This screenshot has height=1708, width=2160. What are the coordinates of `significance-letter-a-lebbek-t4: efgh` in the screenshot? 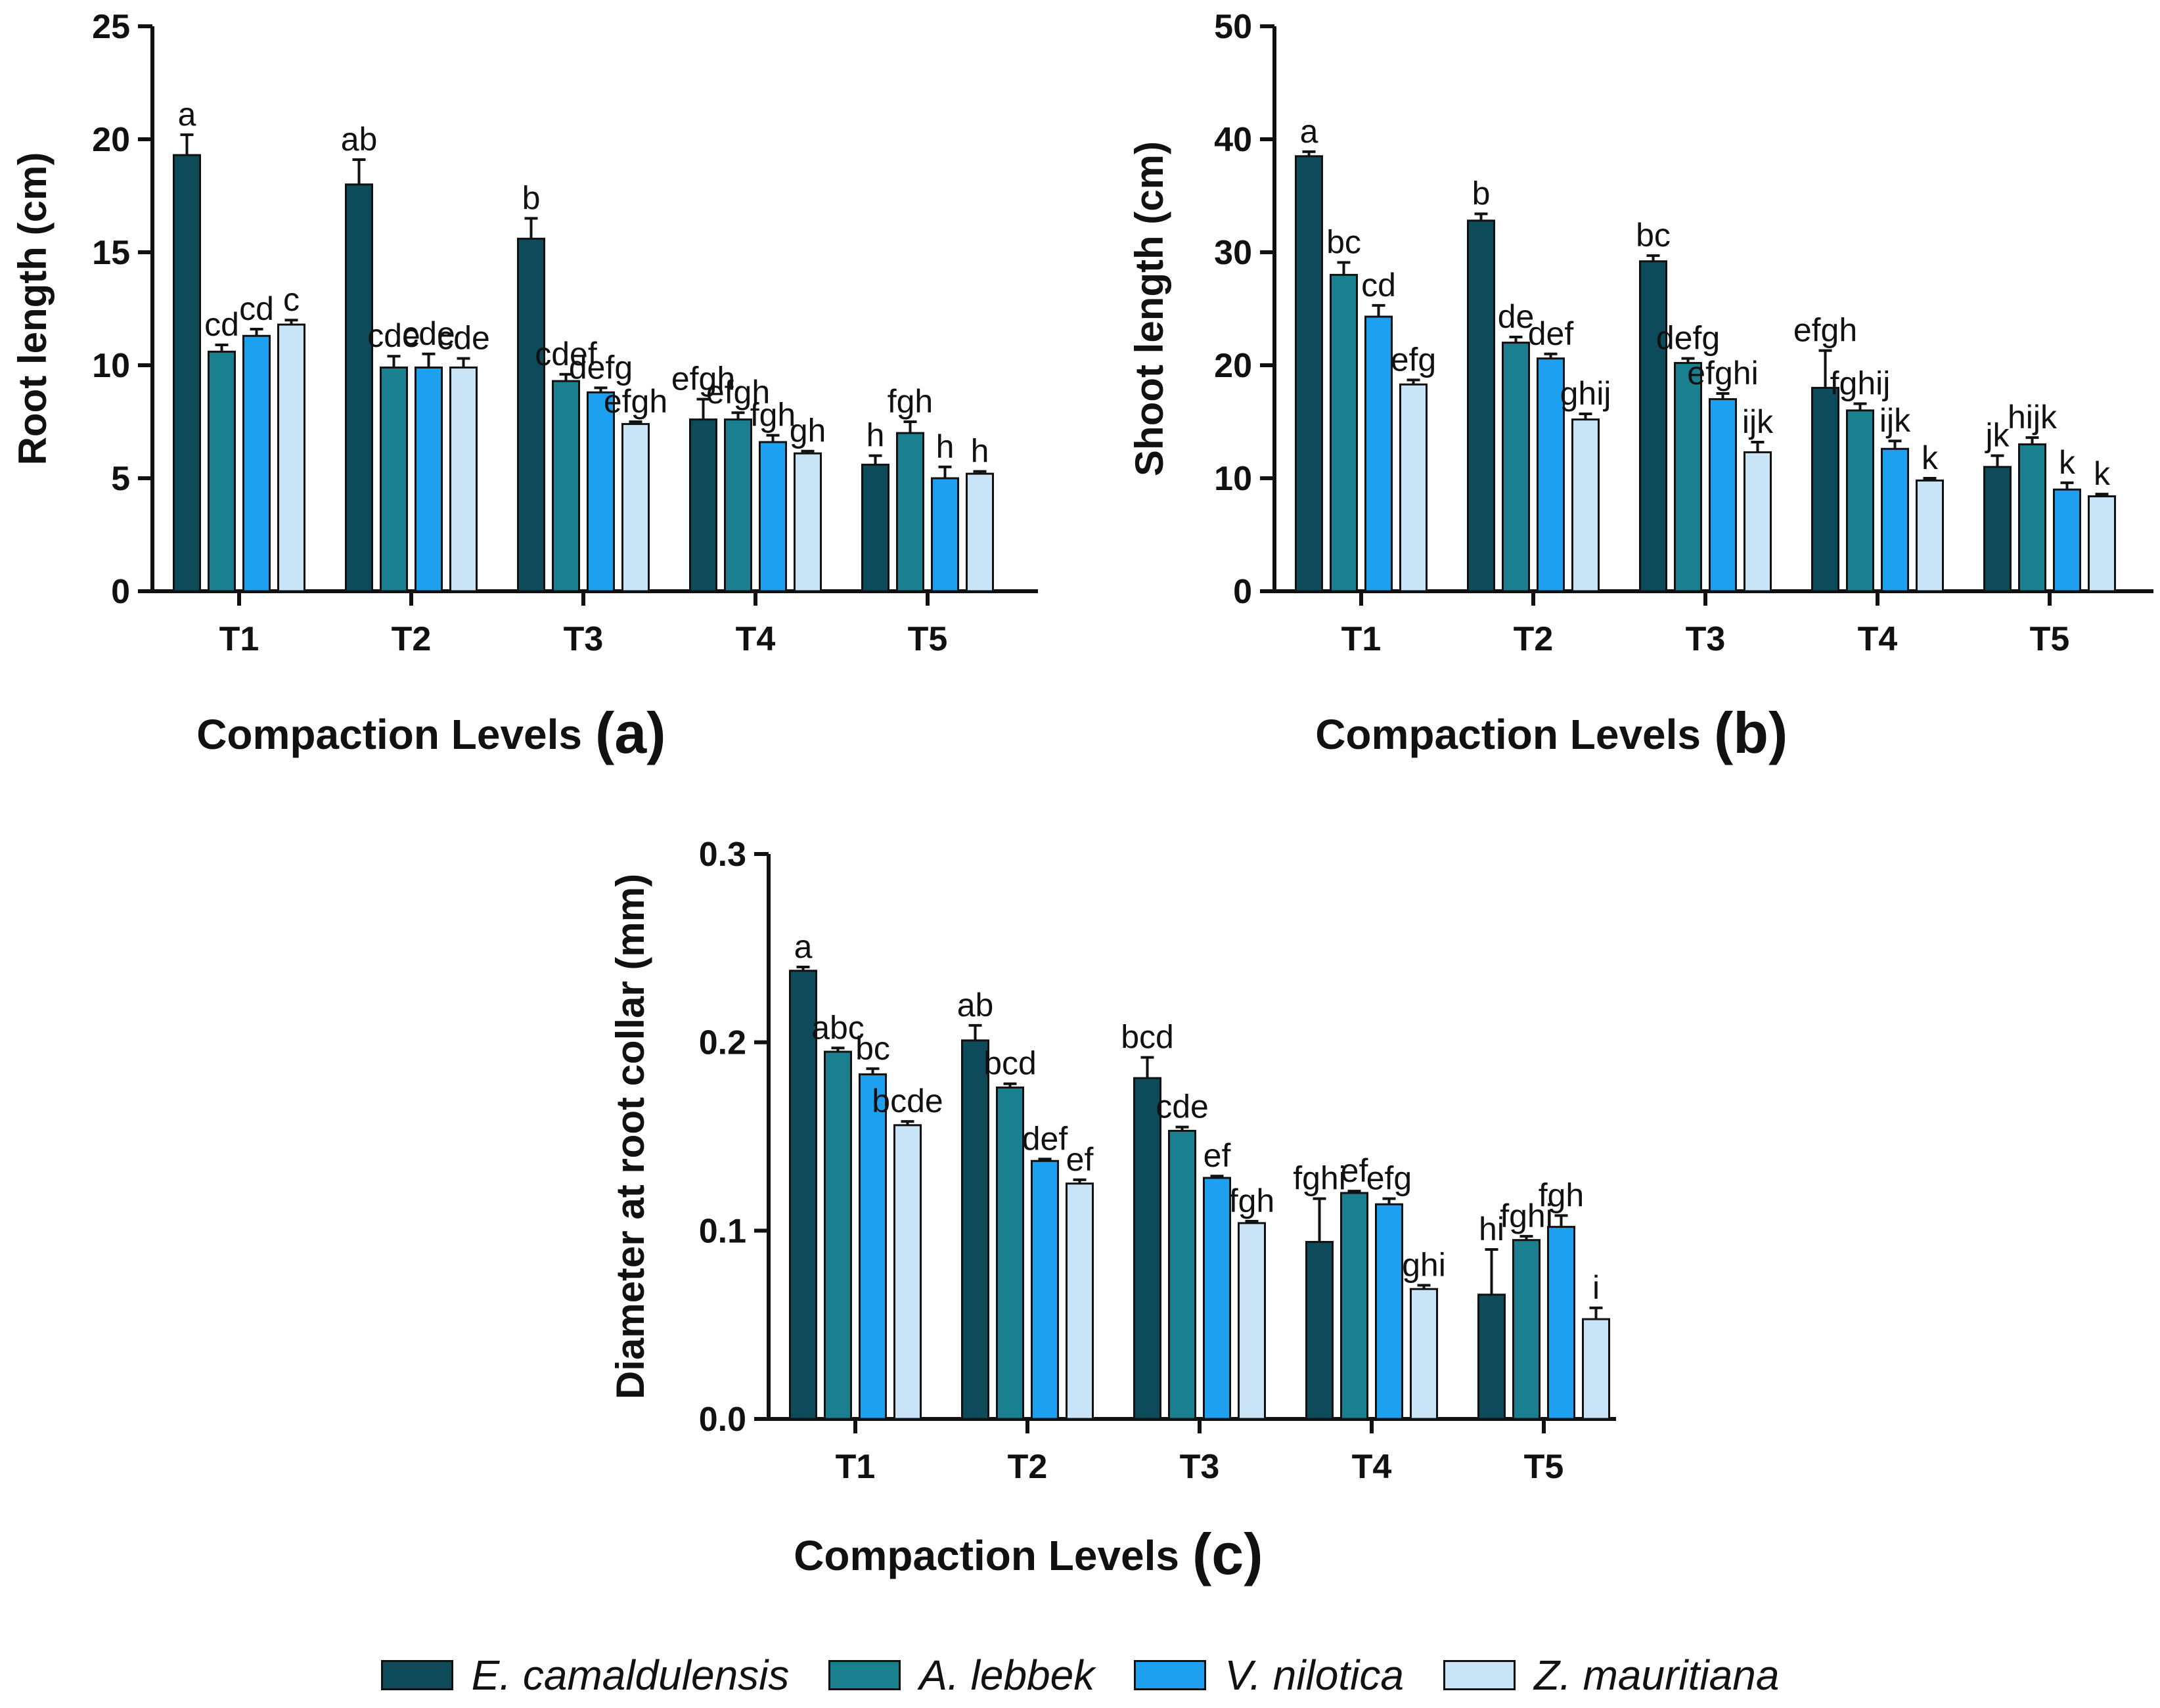 It's located at (738, 392).